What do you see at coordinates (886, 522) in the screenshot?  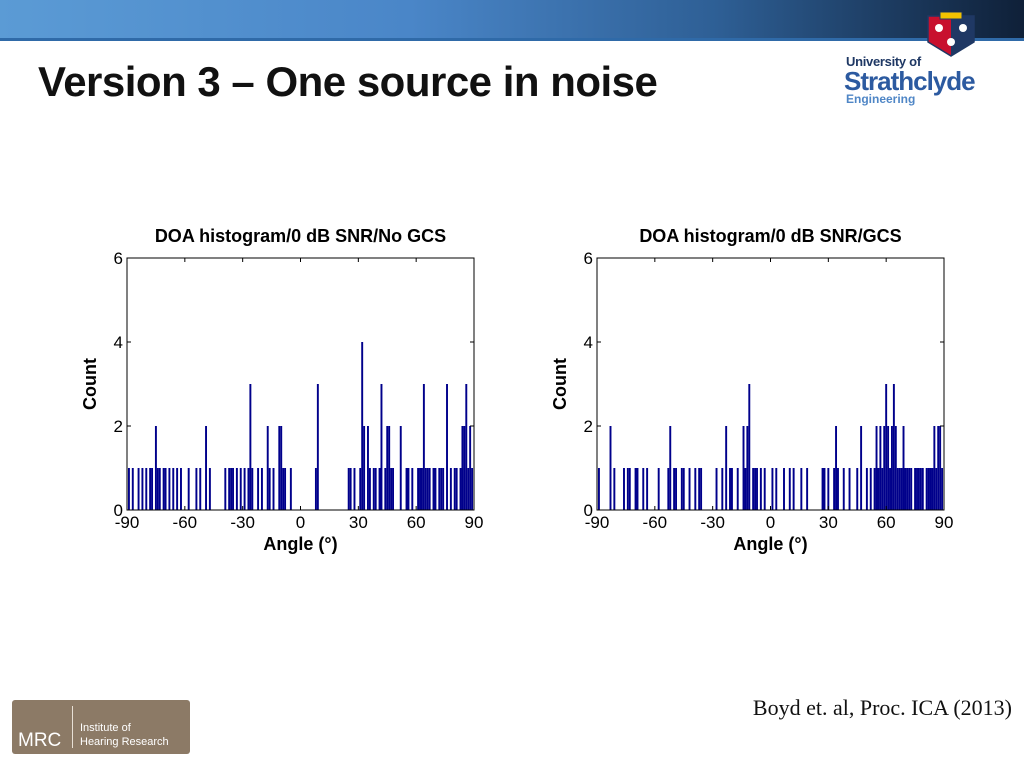 I see `x-tick-label: 60` at bounding box center [886, 522].